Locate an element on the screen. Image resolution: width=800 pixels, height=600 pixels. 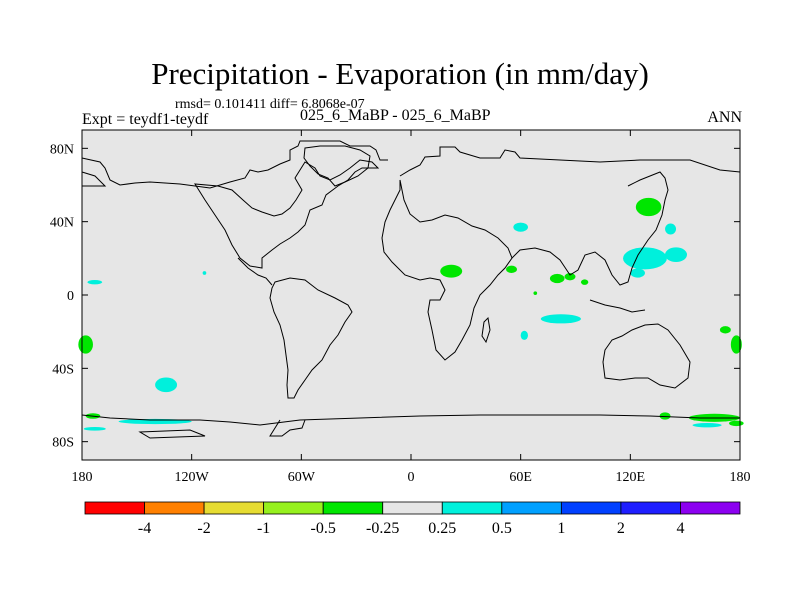
colorbar-label: -2 is located at coordinates (204, 528).